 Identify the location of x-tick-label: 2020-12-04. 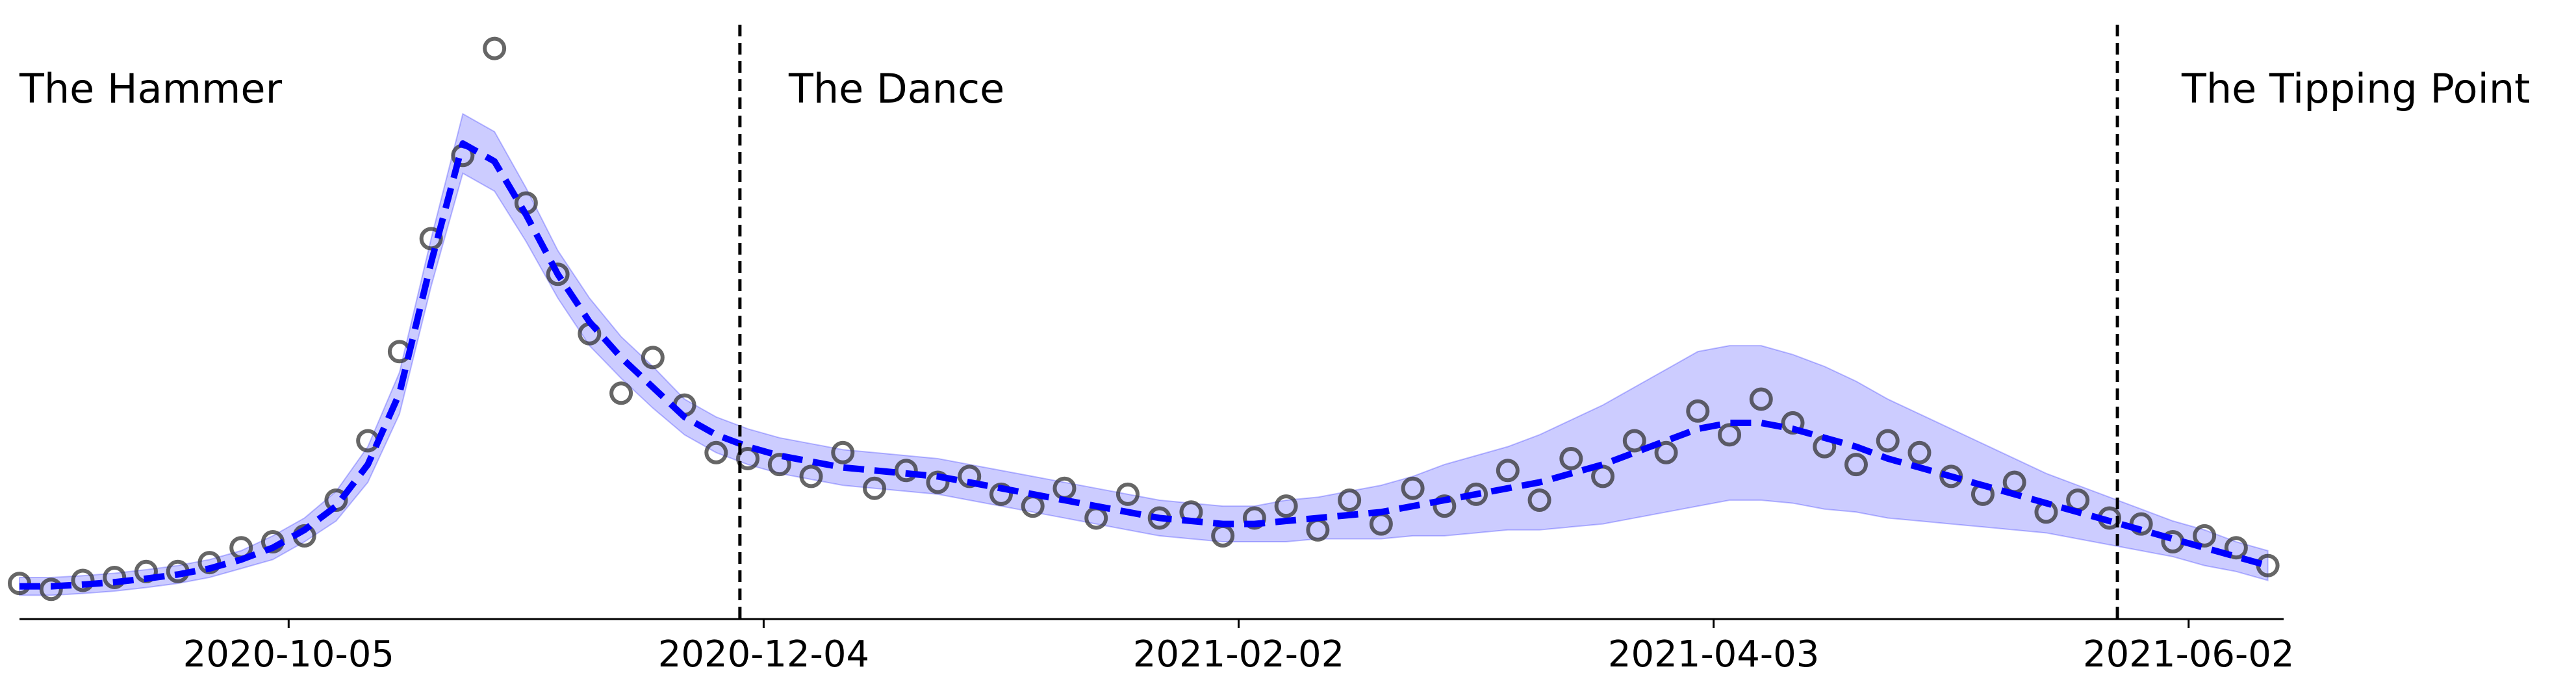
(763, 654).